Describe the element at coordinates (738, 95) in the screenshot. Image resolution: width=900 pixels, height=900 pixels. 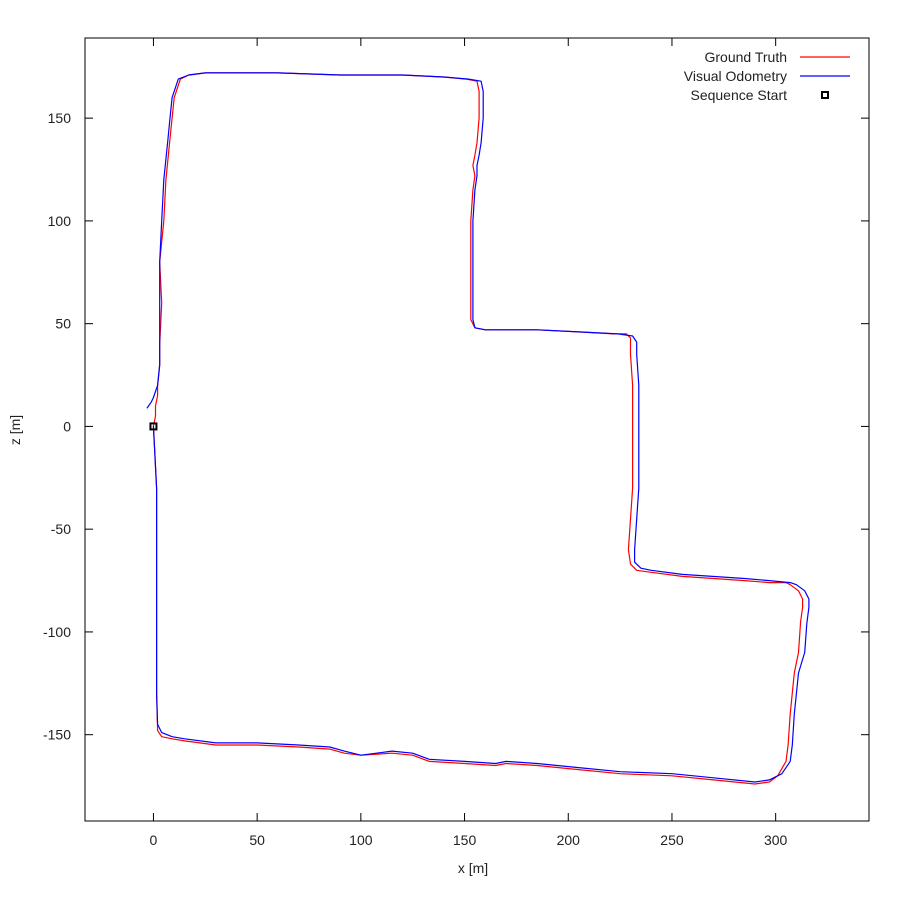
I see `legend-label-2: Sequence Start` at that location.